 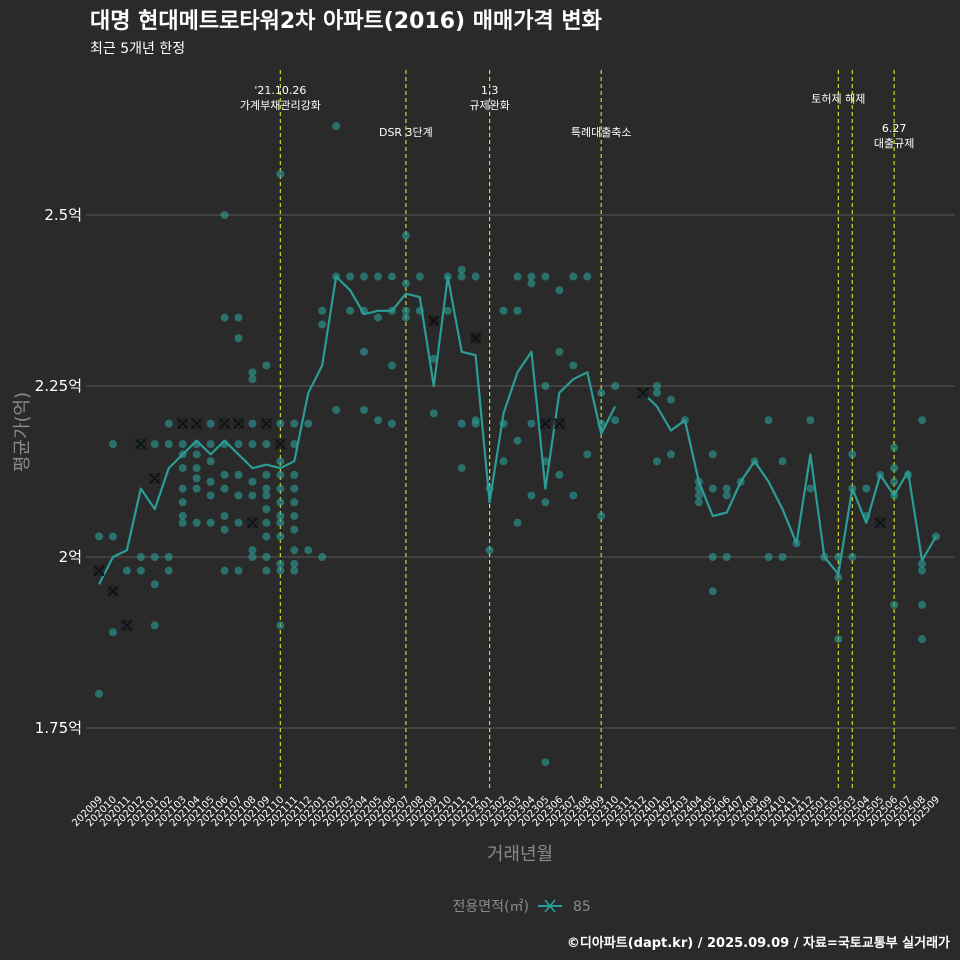 What do you see at coordinates (894, 128) in the screenshot?
I see `event-label: 6.27` at bounding box center [894, 128].